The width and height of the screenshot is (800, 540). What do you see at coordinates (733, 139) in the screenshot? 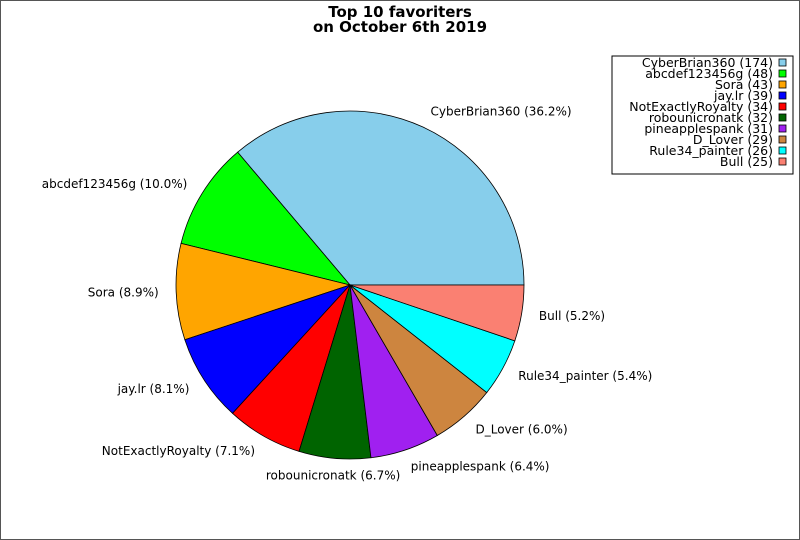
I see `legend-label: D_Lover (29)` at bounding box center [733, 139].